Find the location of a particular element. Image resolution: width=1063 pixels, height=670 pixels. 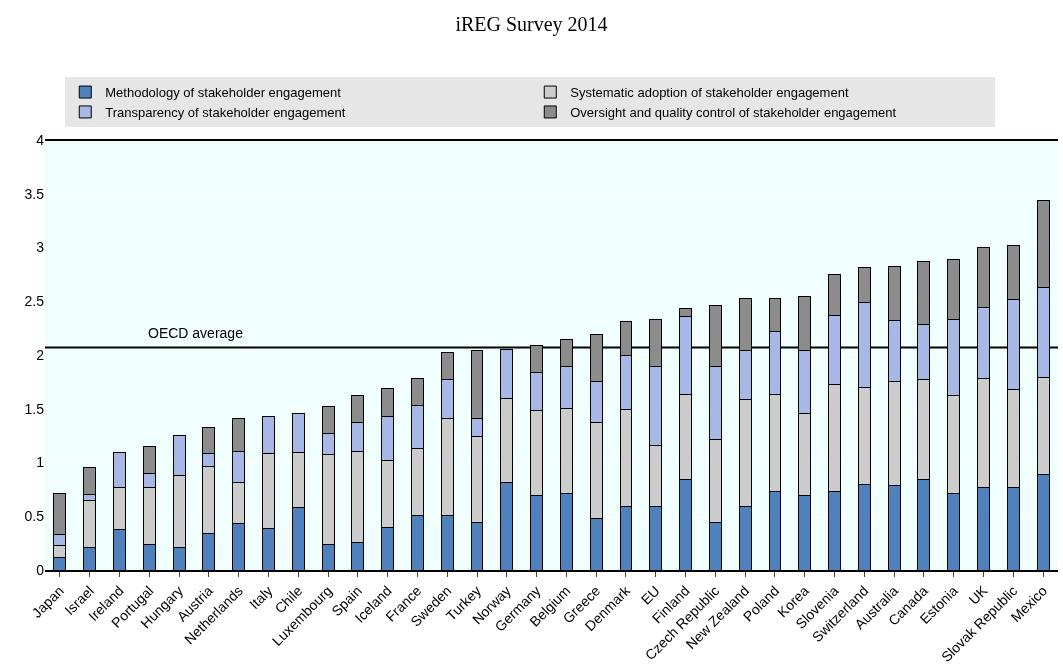

legend-label: Methodology of stakeholder engagement is located at coordinates (223, 93).